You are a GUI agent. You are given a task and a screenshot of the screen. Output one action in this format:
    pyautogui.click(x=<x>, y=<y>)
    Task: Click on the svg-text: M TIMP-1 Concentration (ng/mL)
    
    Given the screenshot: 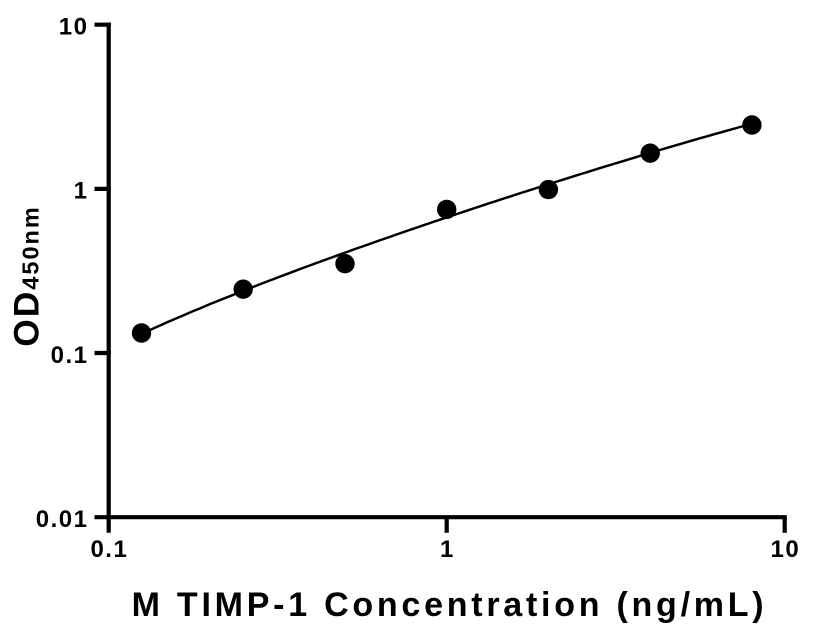 What is the action you would take?
    pyautogui.click(x=450, y=605)
    